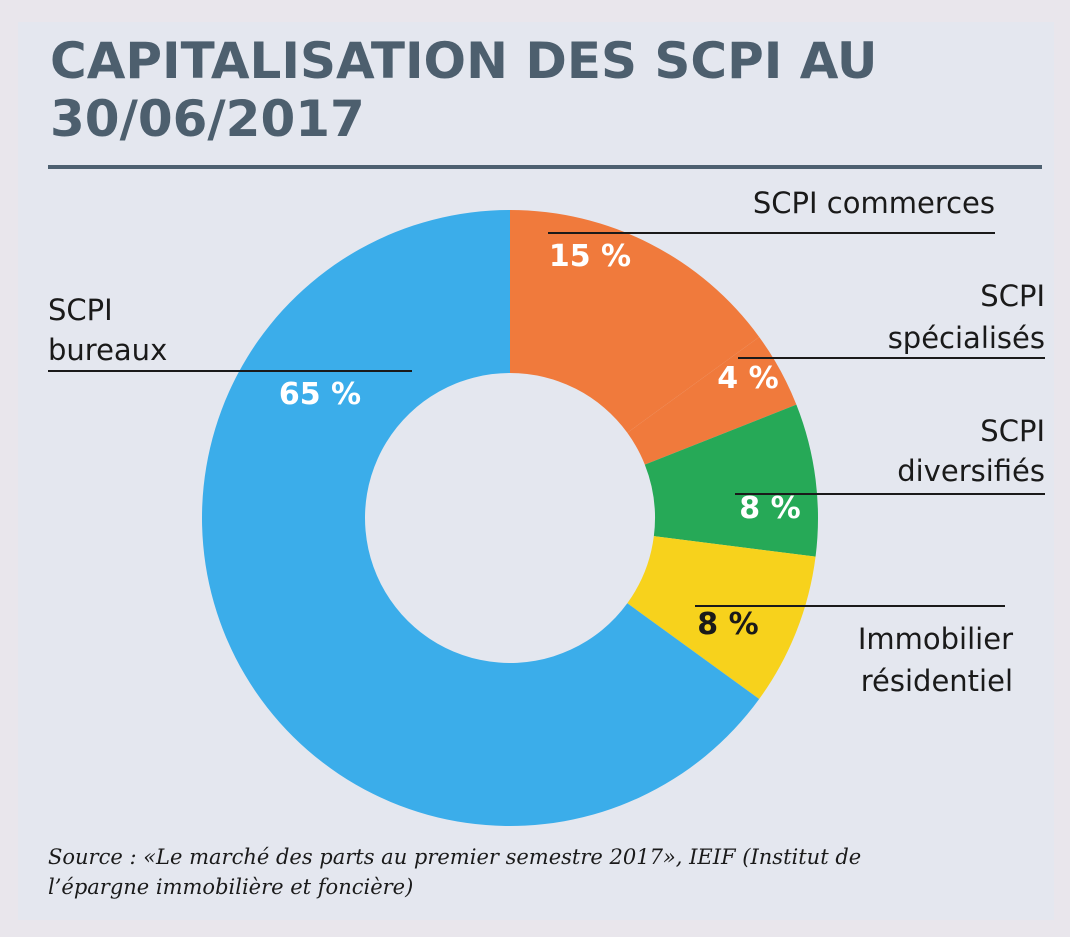 The width and height of the screenshot is (1070, 937). I want to click on slice-value-label-2: 8 %, so click(769, 508).